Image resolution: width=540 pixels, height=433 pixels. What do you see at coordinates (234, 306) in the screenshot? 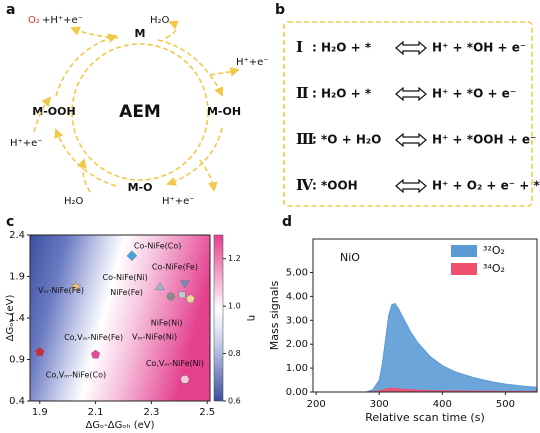
I see `colorbar-tick-label: 1.0` at bounding box center [234, 306].